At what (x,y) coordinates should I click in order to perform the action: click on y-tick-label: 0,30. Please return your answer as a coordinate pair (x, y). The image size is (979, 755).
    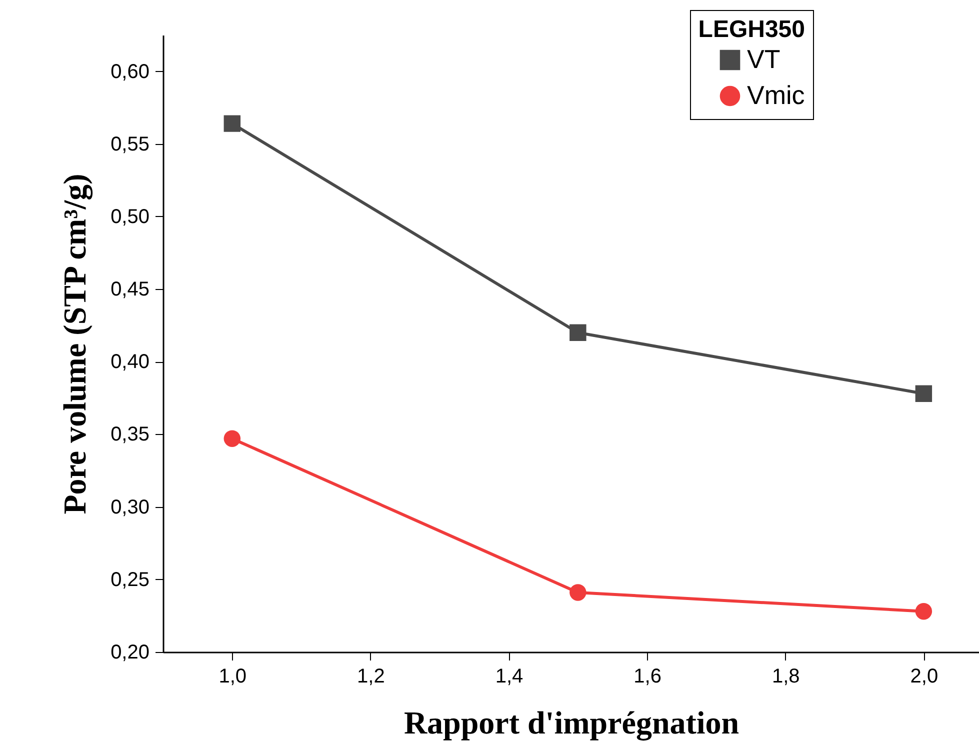
    Looking at the image, I should click on (130, 507).